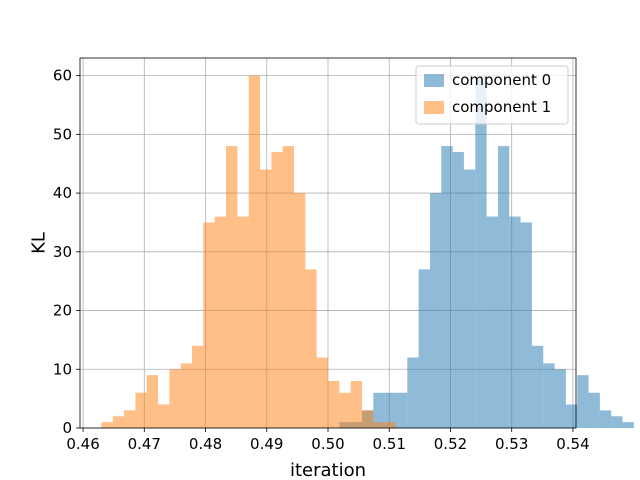 This screenshot has height=480, width=640. I want to click on x-tick-label: 0.50, so click(327, 444).